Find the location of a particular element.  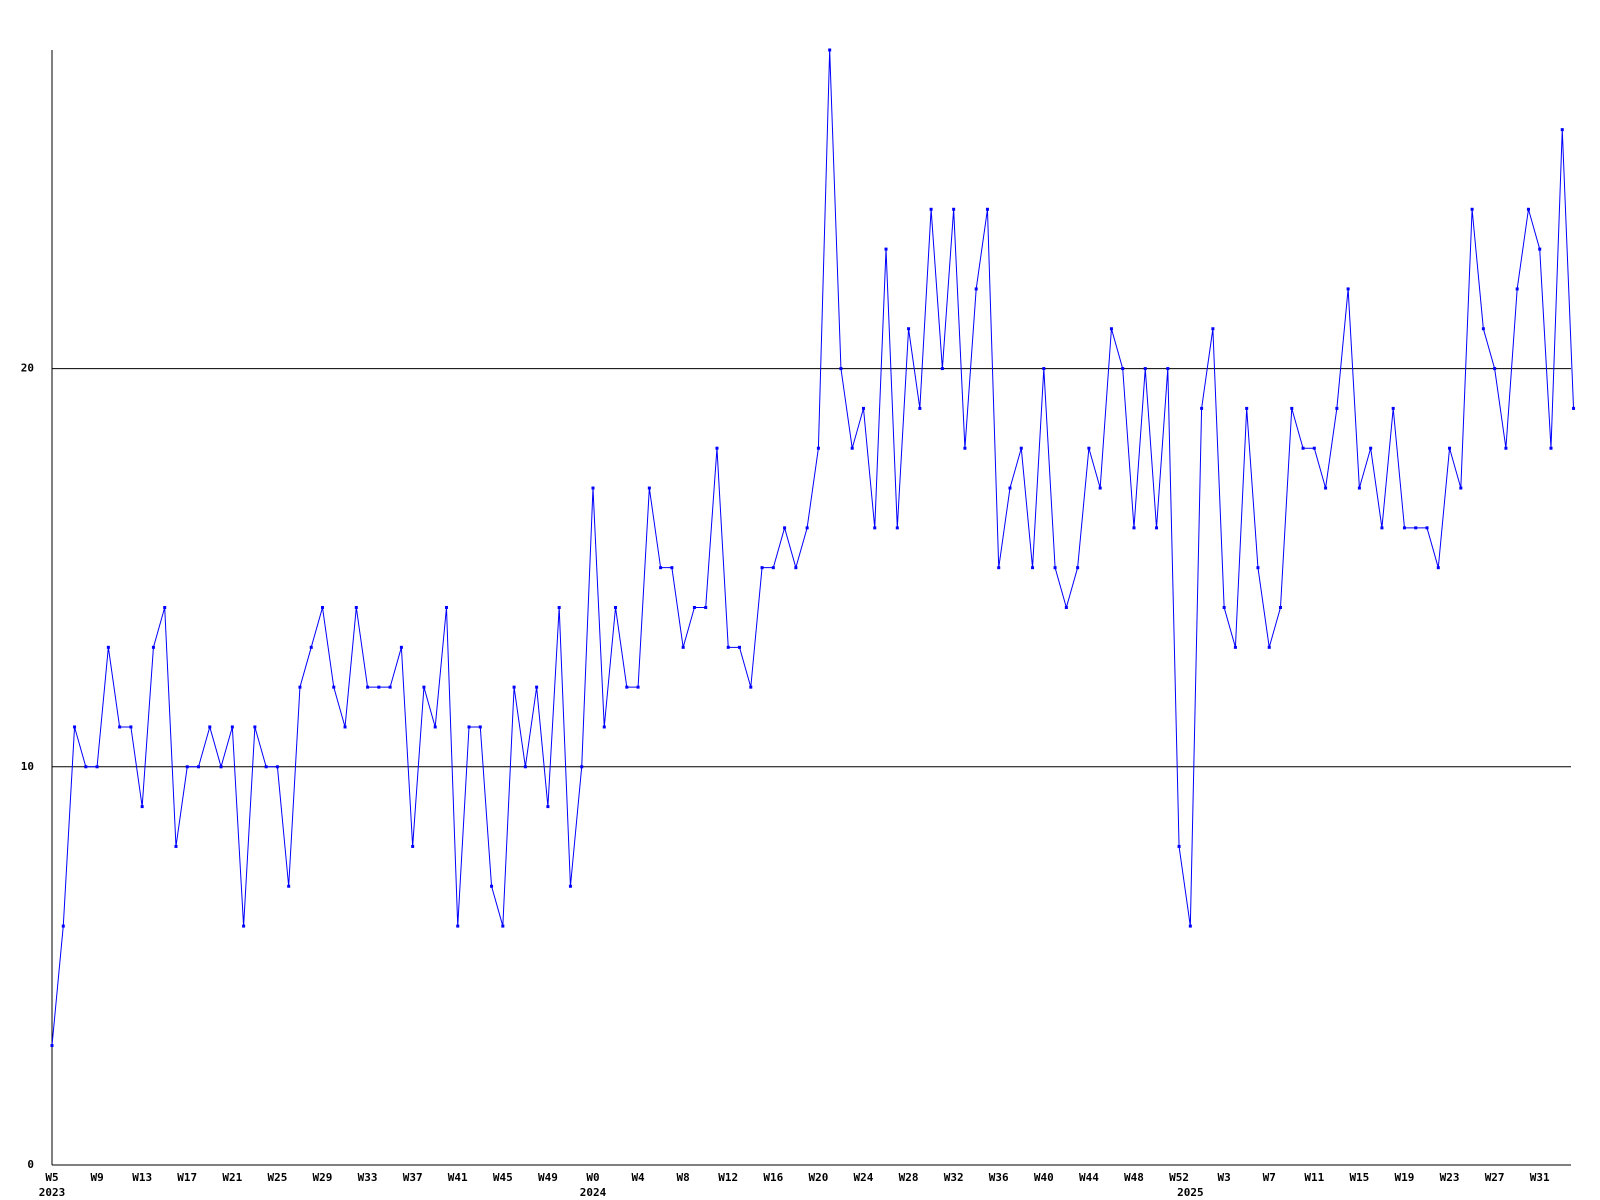

x-tick-label: W4 is located at coordinates (638, 1177).